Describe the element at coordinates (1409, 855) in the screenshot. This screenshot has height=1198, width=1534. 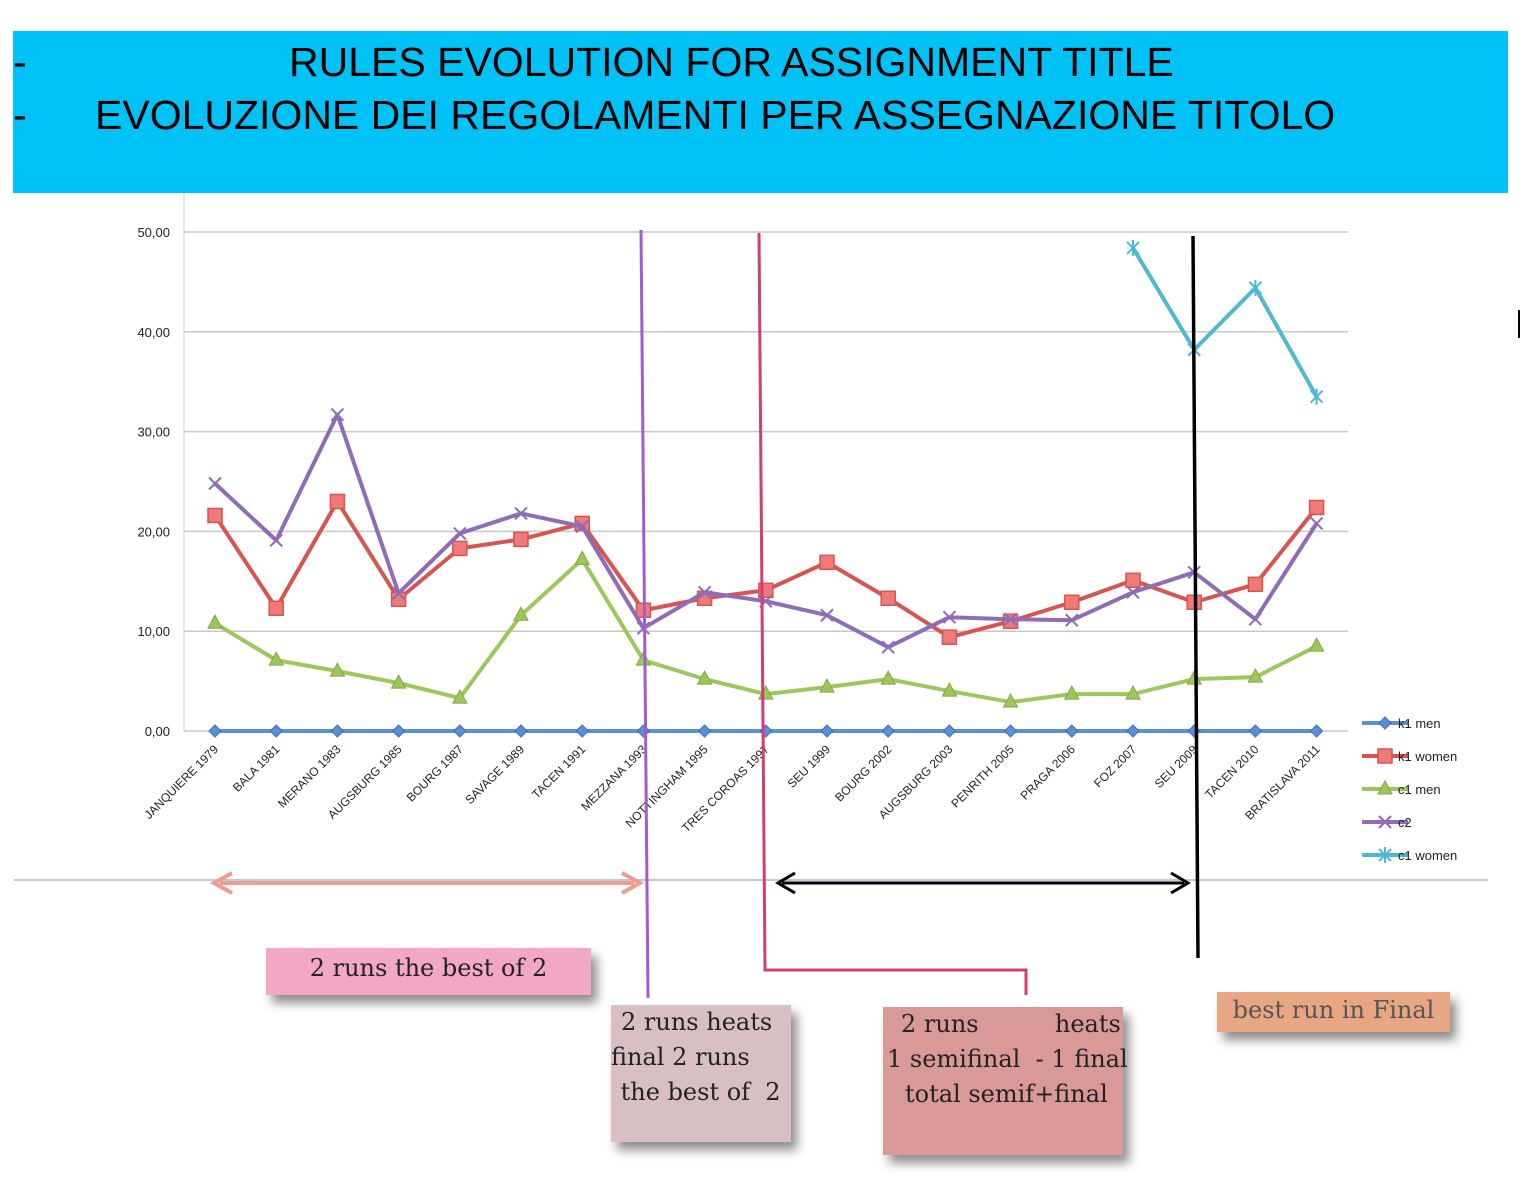
I see `legend-entry: c1 women` at that location.